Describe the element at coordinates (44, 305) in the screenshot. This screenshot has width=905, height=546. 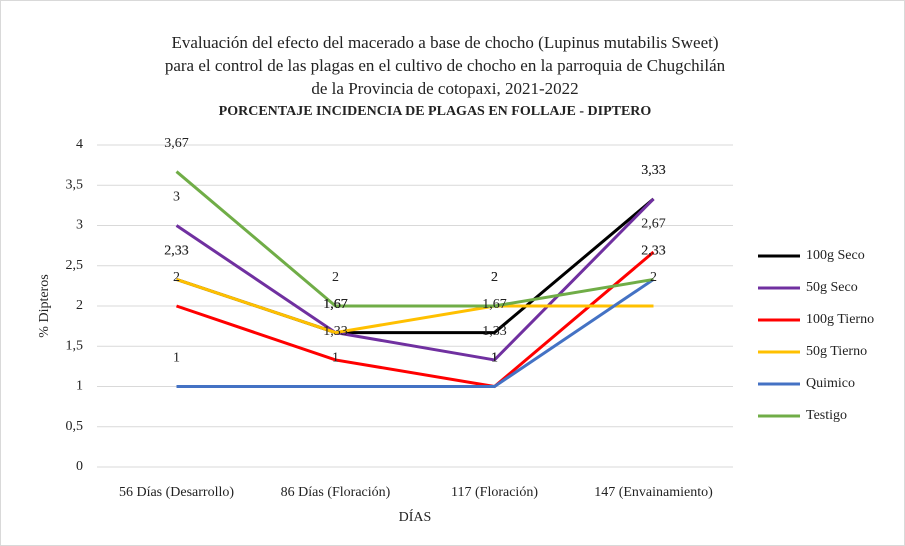
I see `y-axis-label: % Dipteros` at that location.